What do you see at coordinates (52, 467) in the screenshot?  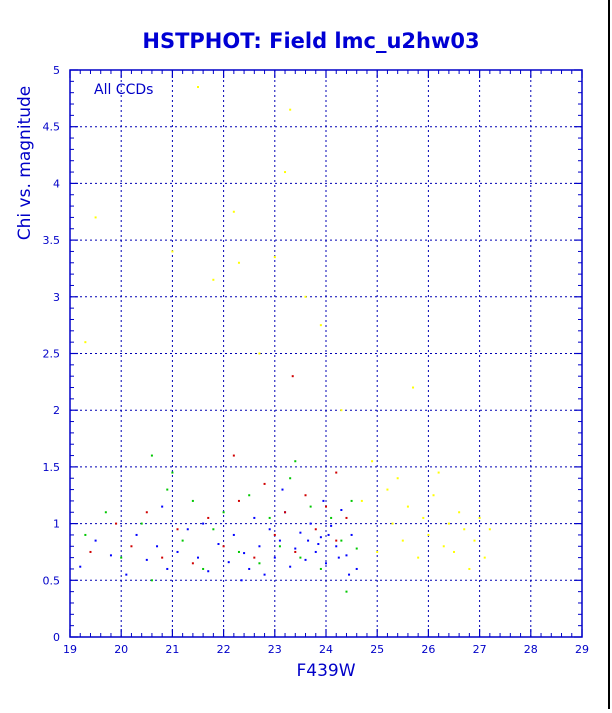 I see `y-tick-label: 1.5` at bounding box center [52, 467].